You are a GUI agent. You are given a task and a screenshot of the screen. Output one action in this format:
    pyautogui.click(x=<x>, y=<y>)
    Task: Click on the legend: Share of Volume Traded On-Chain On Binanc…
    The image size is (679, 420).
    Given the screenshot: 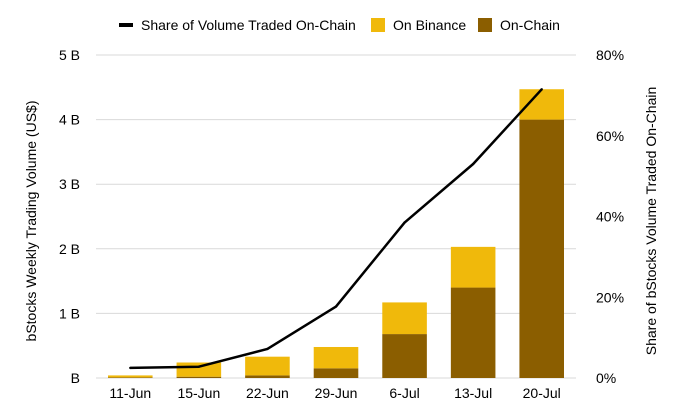 What is the action you would take?
    pyautogui.click(x=339, y=25)
    